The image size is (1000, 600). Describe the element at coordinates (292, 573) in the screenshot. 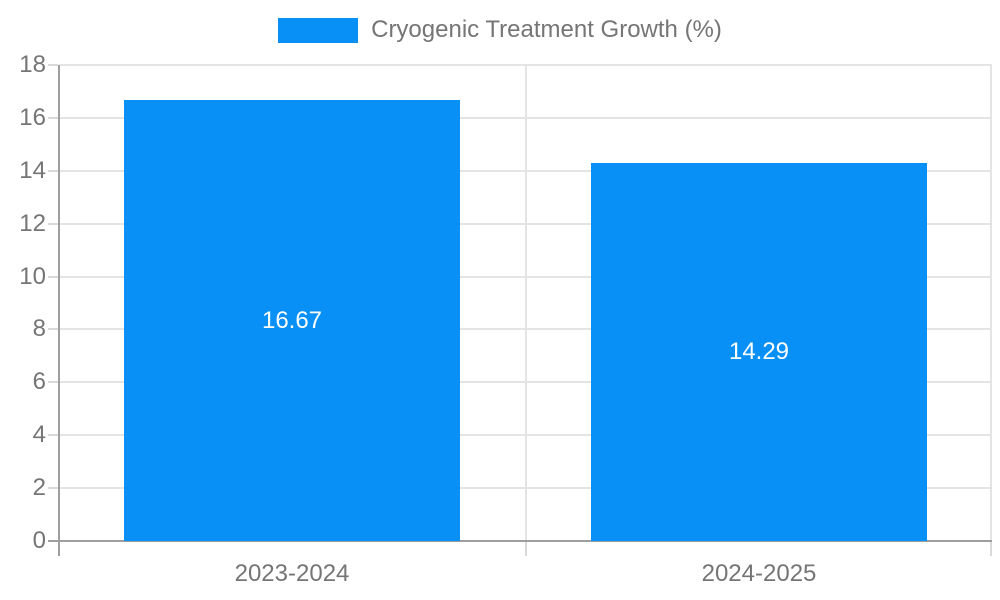

I see `x-axis-category-label: 2023-2024` at that location.